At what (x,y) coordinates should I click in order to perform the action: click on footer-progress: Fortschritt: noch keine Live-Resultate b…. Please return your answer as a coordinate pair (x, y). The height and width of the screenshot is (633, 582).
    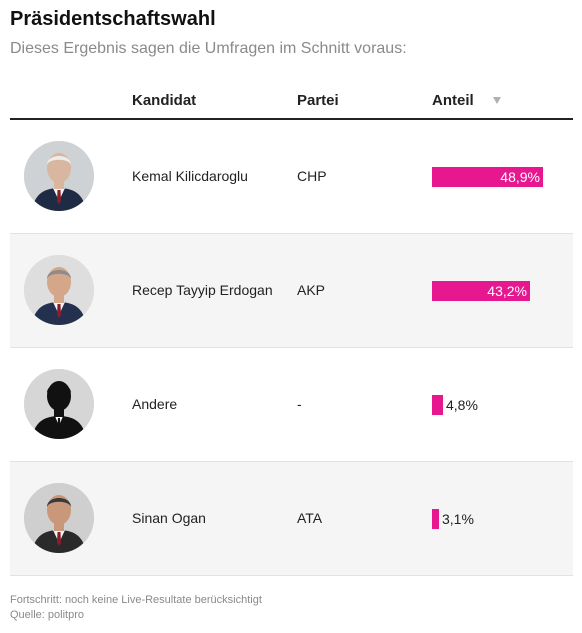
    Looking at the image, I should click on (136, 600).